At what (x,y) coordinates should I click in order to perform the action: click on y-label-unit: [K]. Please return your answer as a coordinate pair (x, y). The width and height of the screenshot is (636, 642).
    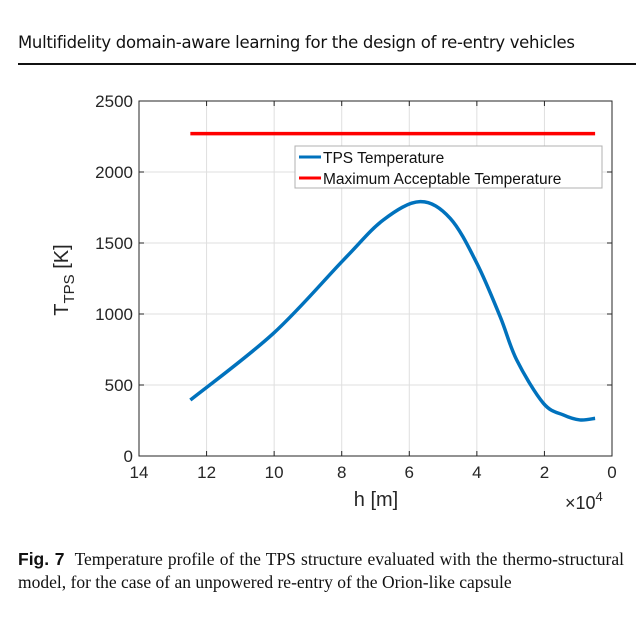
    Looking at the image, I should click on (62, 259).